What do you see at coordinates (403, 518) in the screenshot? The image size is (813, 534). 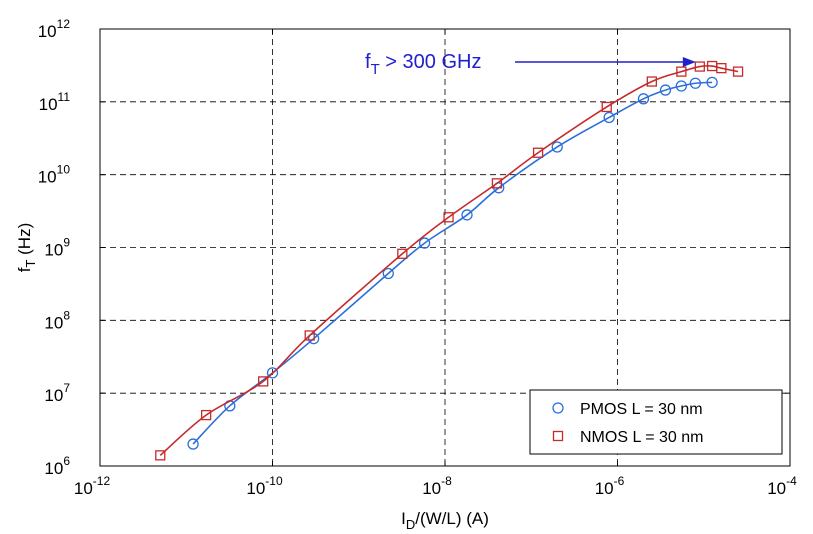 I see `x-axis-label-main: I` at bounding box center [403, 518].